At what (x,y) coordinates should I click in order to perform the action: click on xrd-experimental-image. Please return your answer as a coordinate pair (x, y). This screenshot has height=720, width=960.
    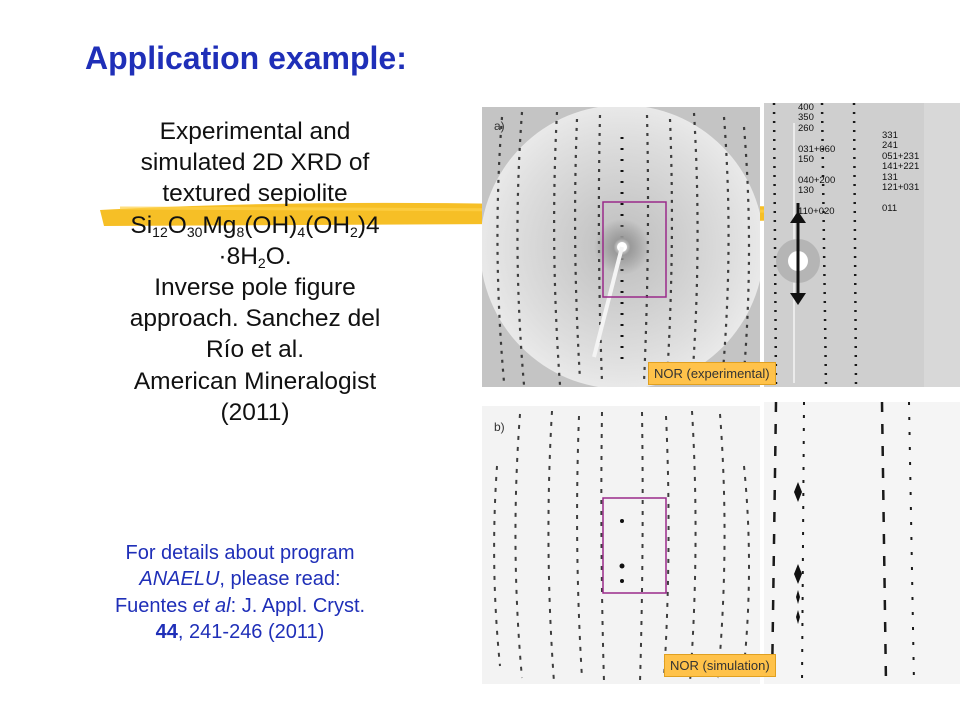
    Looking at the image, I should click on (621, 247).